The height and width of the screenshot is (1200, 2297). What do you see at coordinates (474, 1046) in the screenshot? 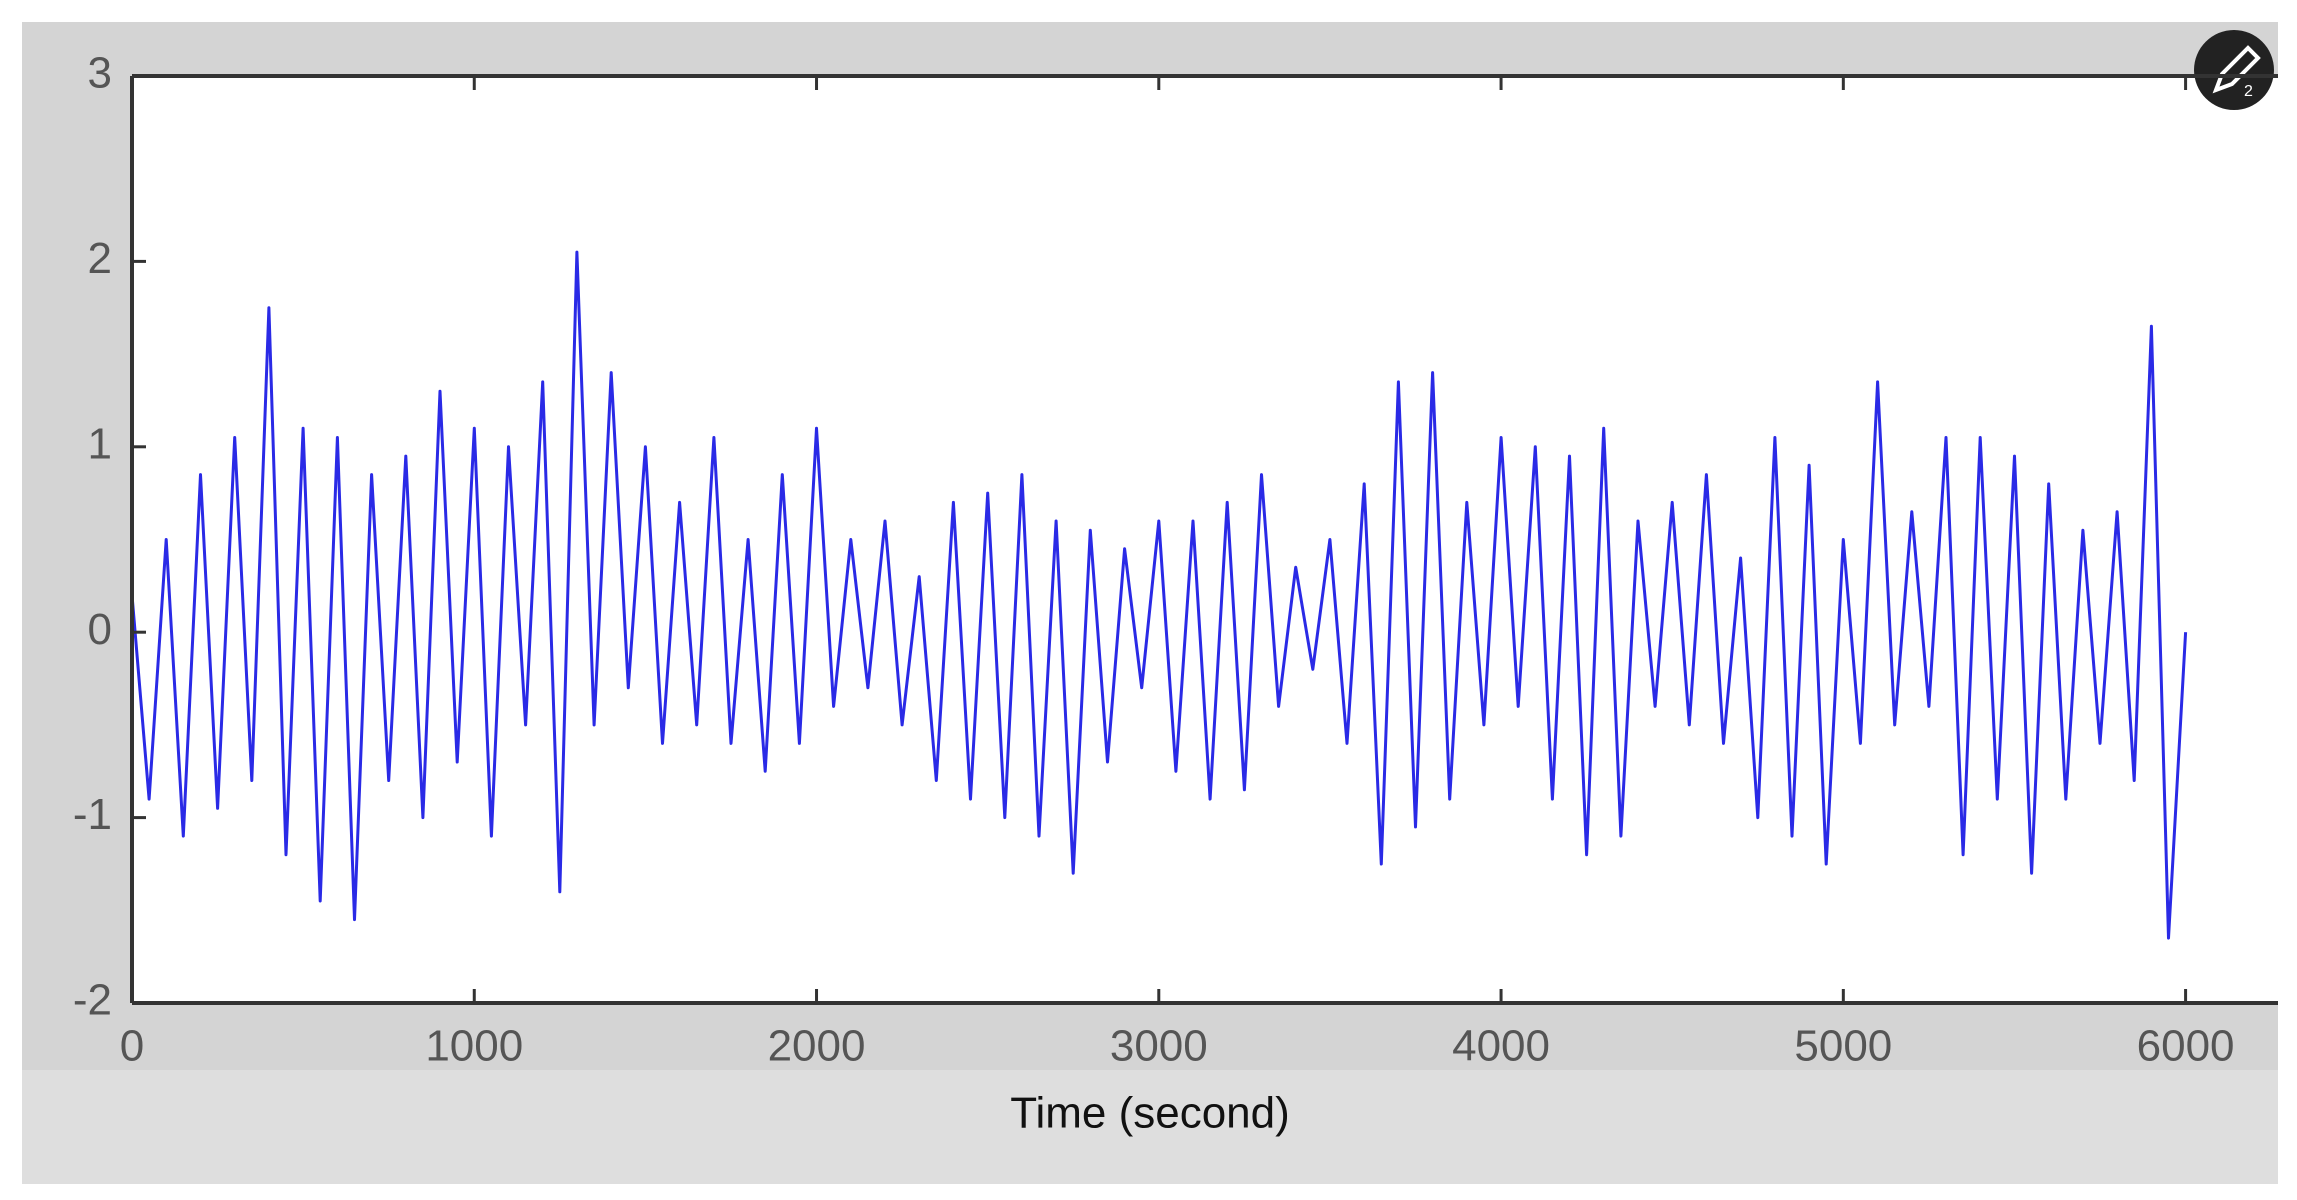
I see `x-tick-label: 1000` at bounding box center [474, 1046].